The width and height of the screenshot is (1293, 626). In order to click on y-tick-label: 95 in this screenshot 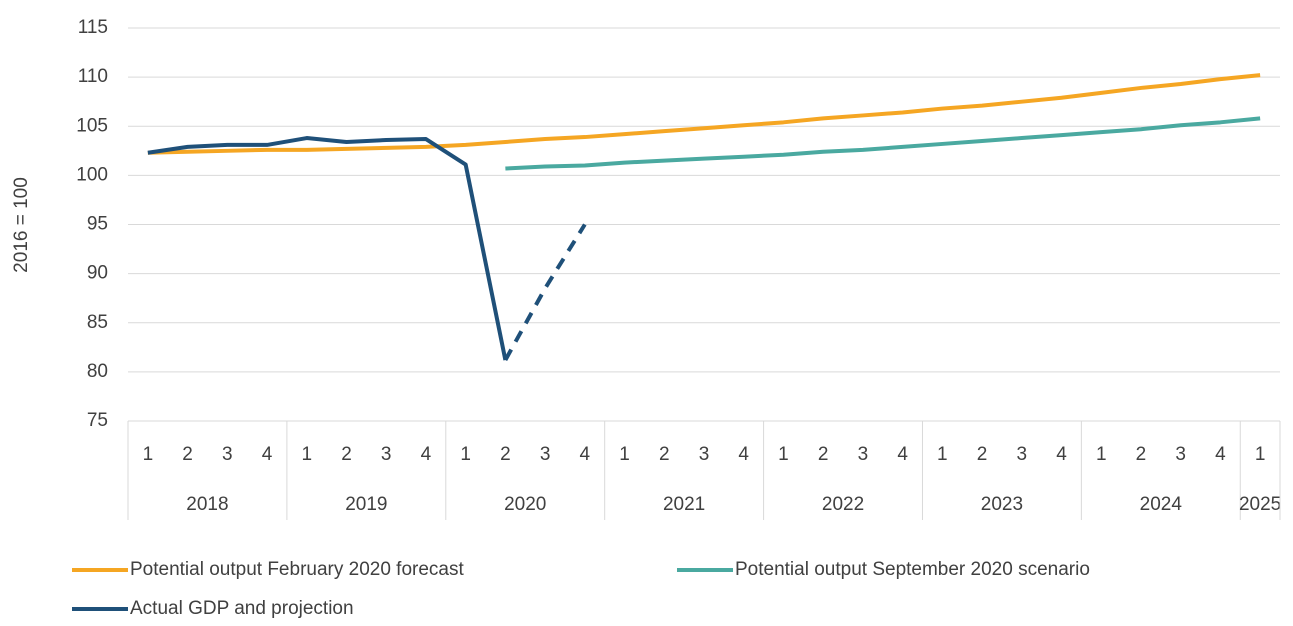, I will do `click(97, 224)`.